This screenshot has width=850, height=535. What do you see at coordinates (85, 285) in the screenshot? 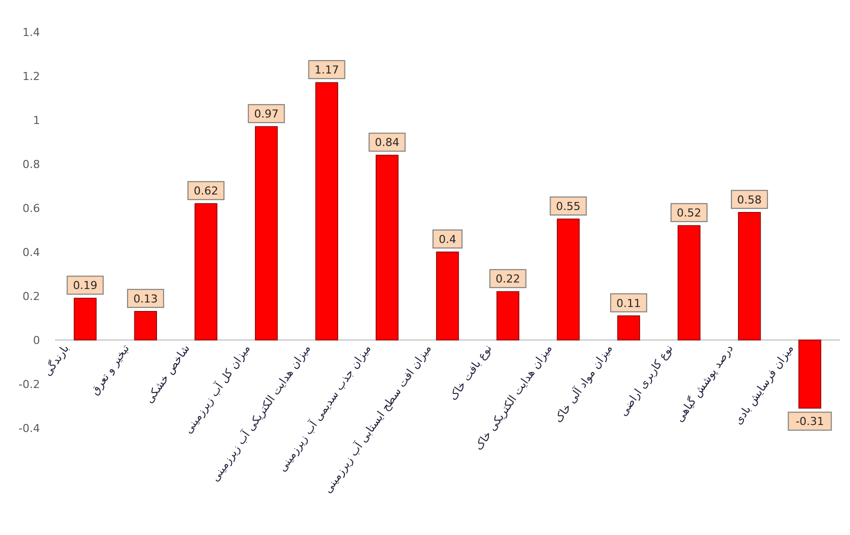
I see `data-label: 0.19` at bounding box center [85, 285].